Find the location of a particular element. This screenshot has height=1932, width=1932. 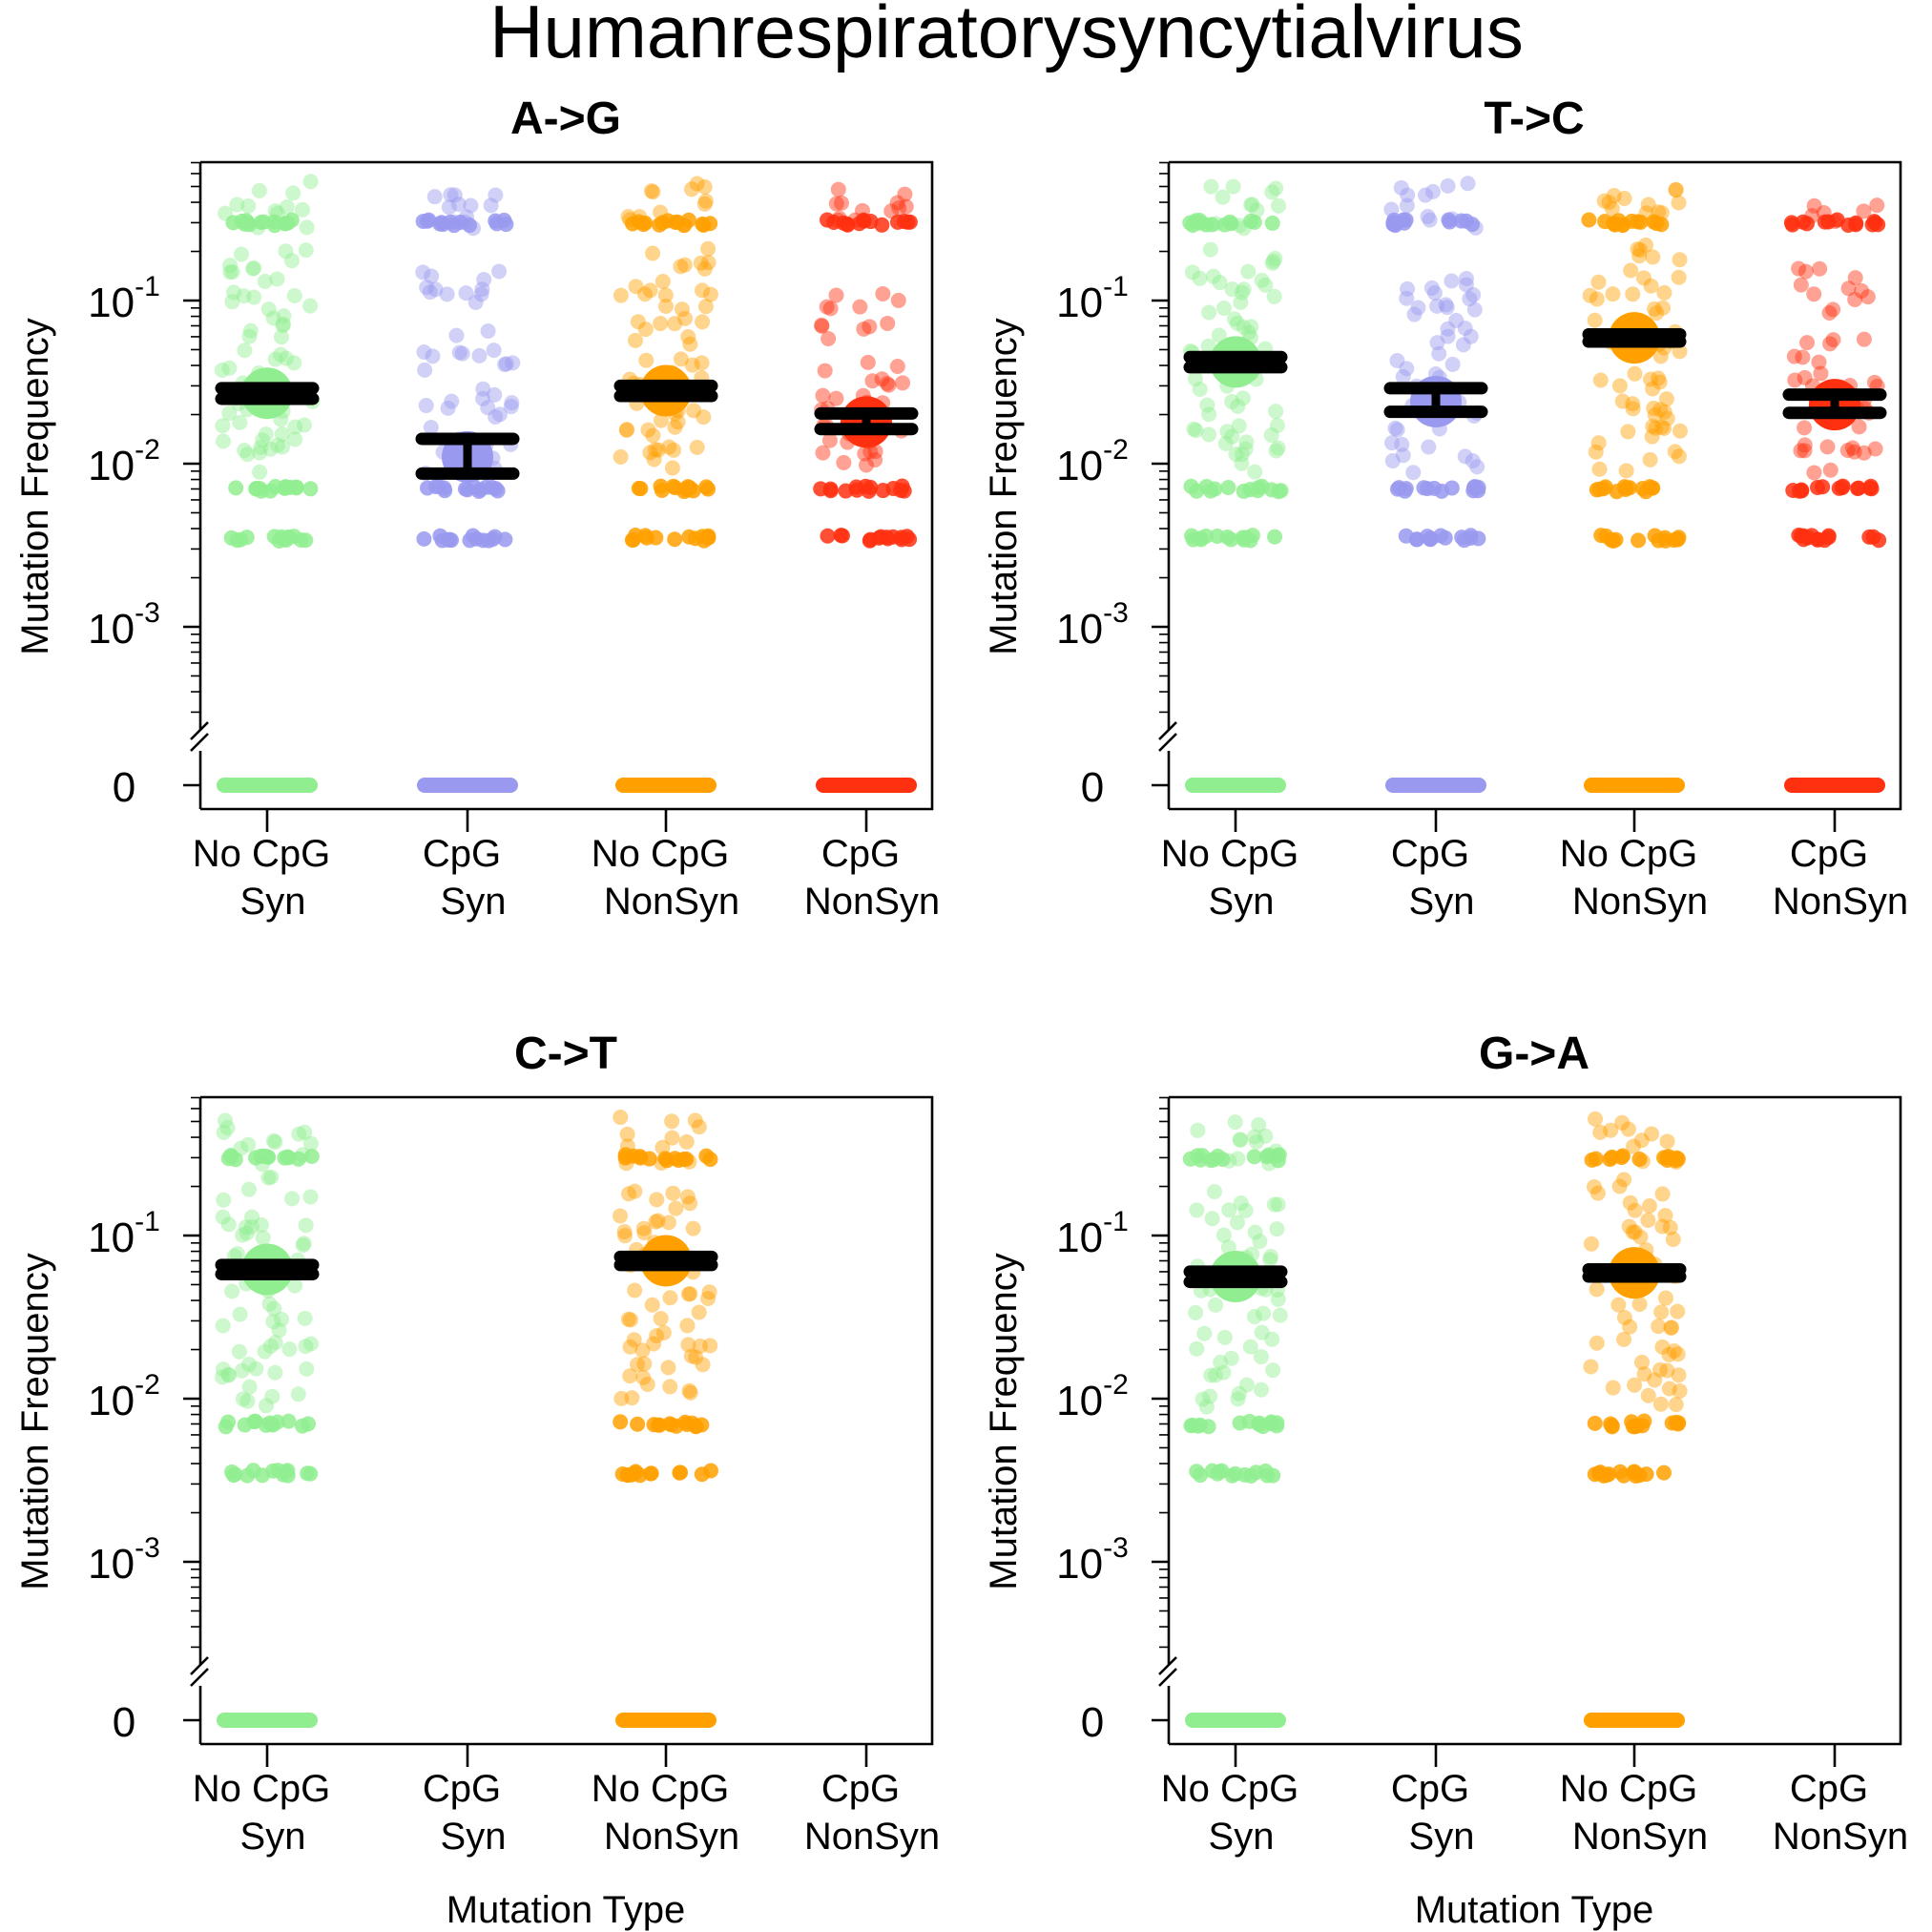

y-tick-label: 0 is located at coordinates (1092, 787).